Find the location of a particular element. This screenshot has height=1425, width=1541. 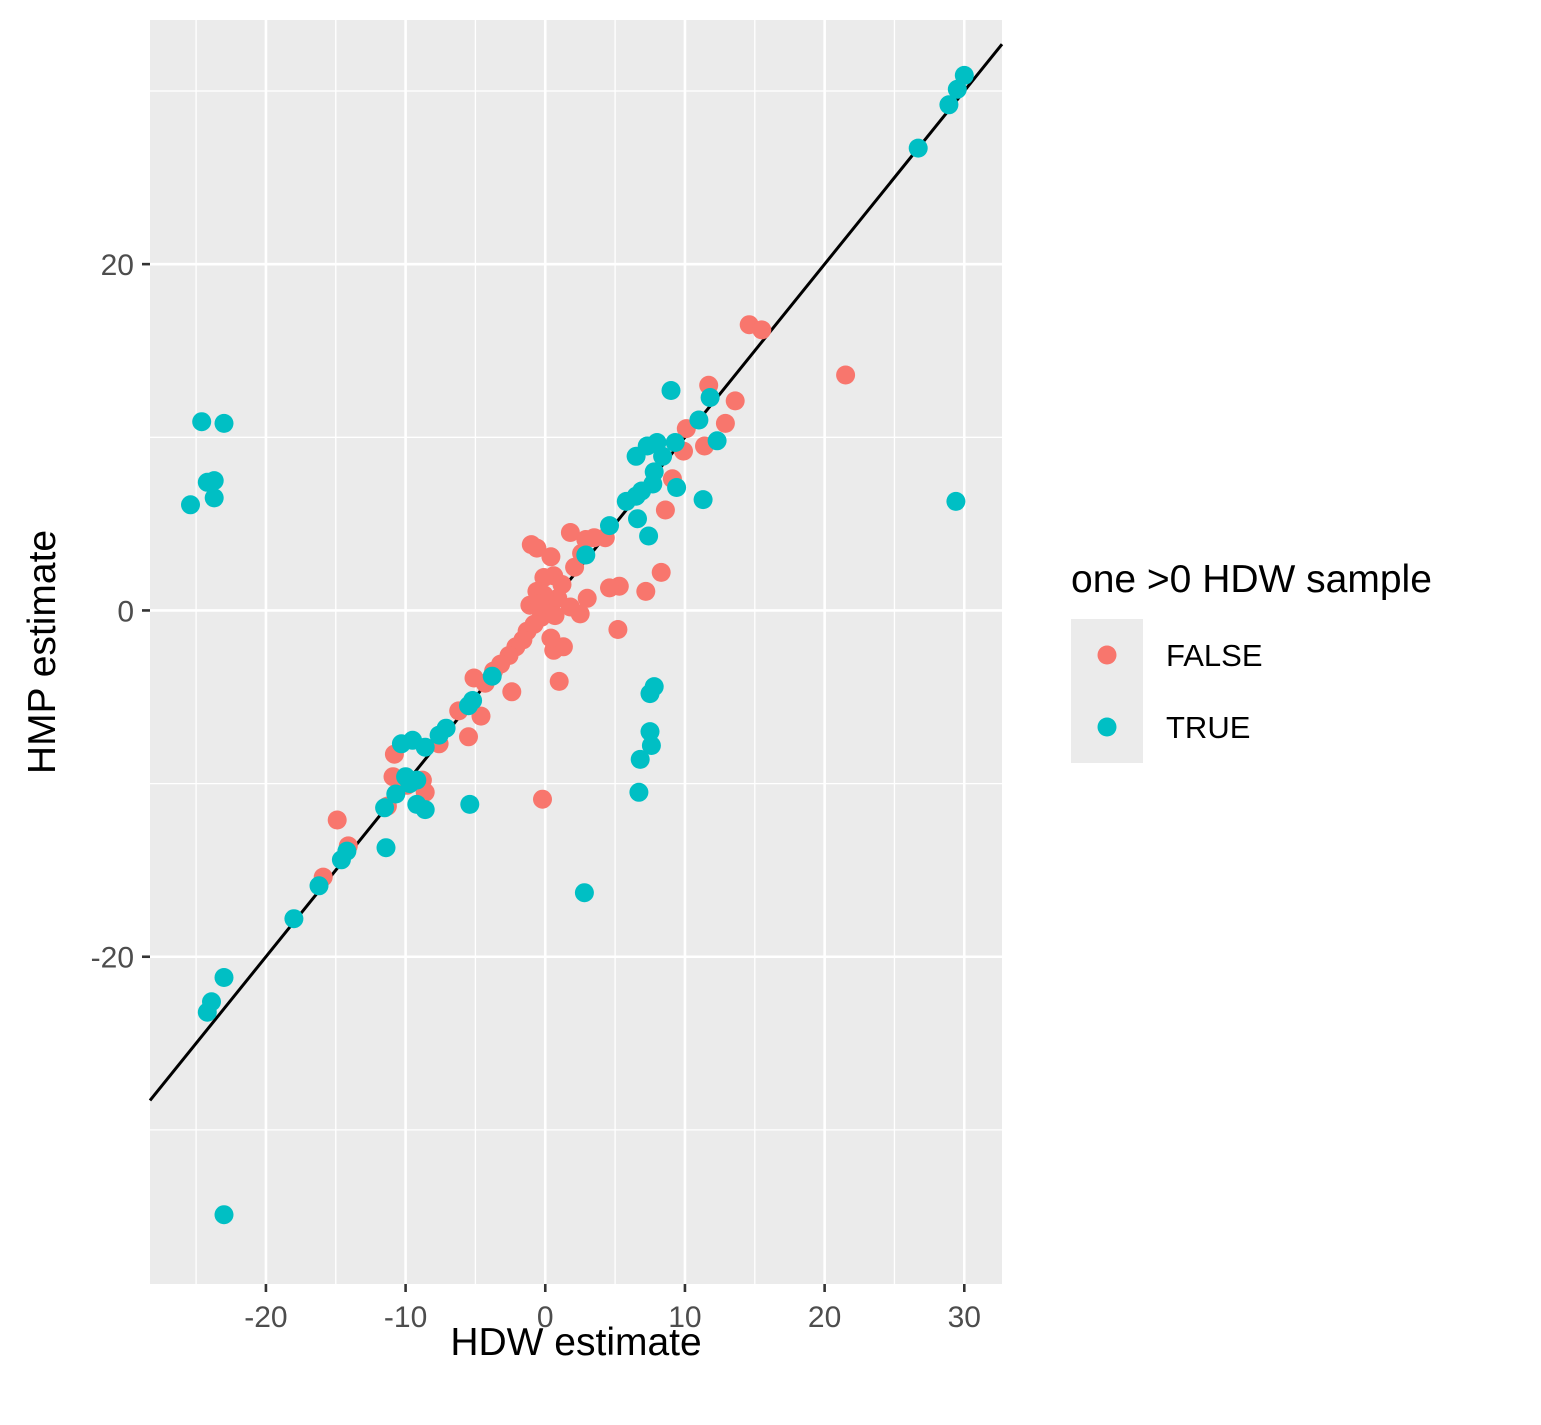

y-tick-label: 0 is located at coordinates (125, 611).